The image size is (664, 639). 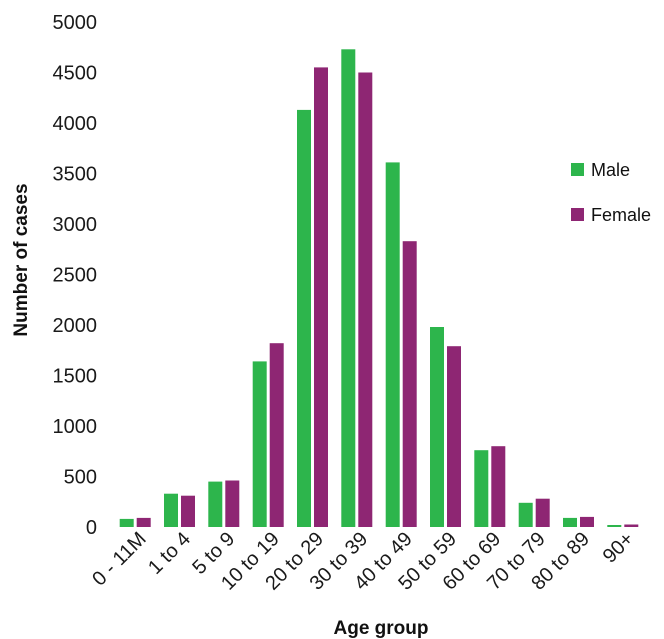 What do you see at coordinates (610, 170) in the screenshot?
I see `legend-label-male: Male` at bounding box center [610, 170].